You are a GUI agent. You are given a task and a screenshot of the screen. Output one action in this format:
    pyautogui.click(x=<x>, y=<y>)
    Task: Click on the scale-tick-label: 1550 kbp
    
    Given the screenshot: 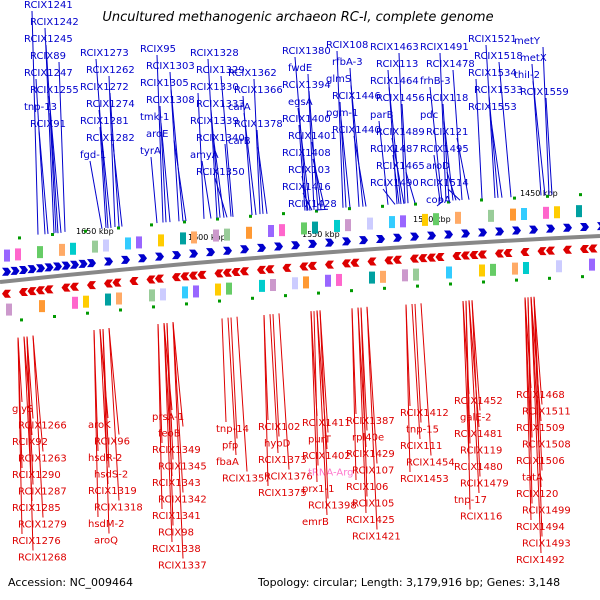 What is the action you would take?
    pyautogui.click(x=321, y=234)
    